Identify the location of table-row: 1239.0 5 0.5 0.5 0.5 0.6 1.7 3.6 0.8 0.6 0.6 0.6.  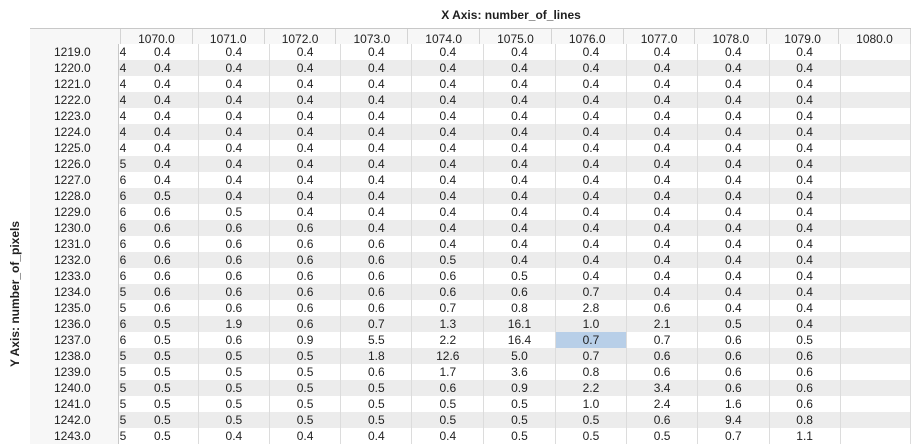
(470, 372).